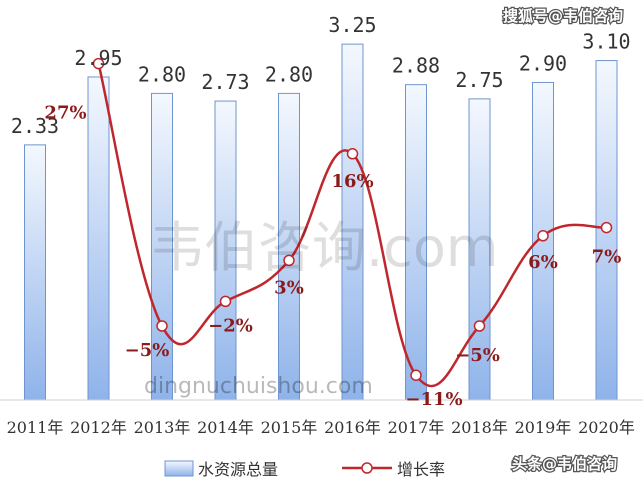 This screenshot has height=486, width=643. I want to click on x-tick-label: 2014年, so click(225, 427).